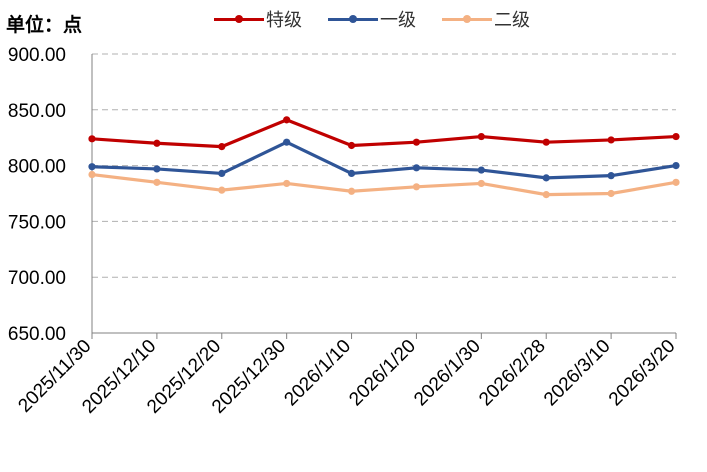 The height and width of the screenshot is (472, 707). I want to click on x-tick-label: 2026/2/28, so click(512, 373).